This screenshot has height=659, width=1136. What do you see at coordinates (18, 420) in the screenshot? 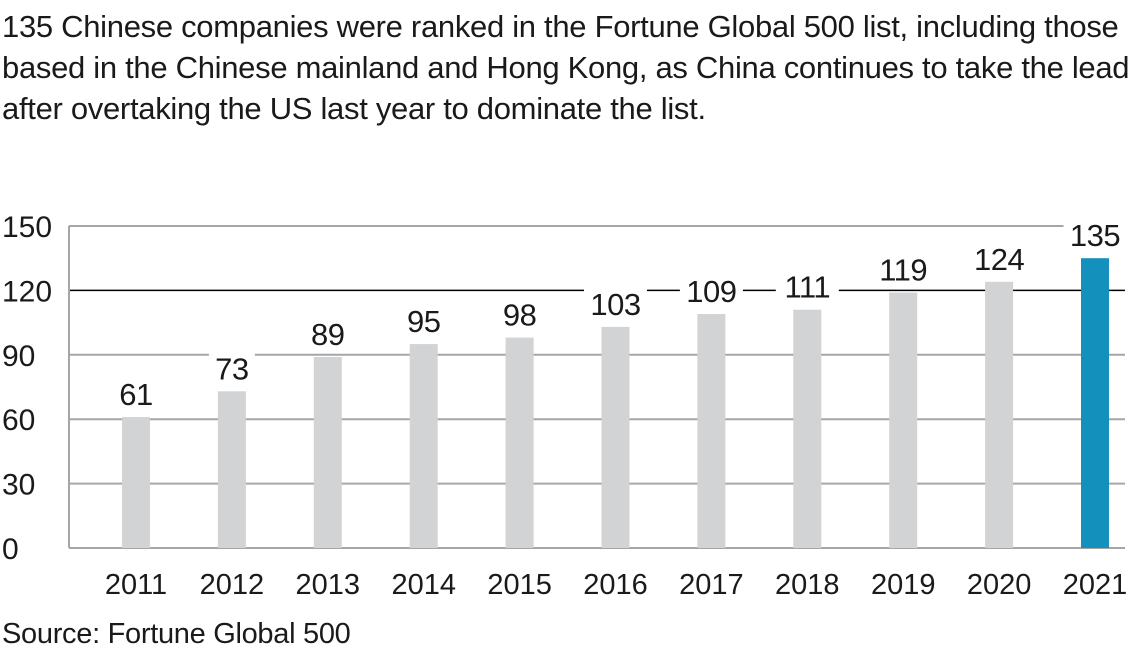
I see `y-tick-label: 60` at bounding box center [18, 420].